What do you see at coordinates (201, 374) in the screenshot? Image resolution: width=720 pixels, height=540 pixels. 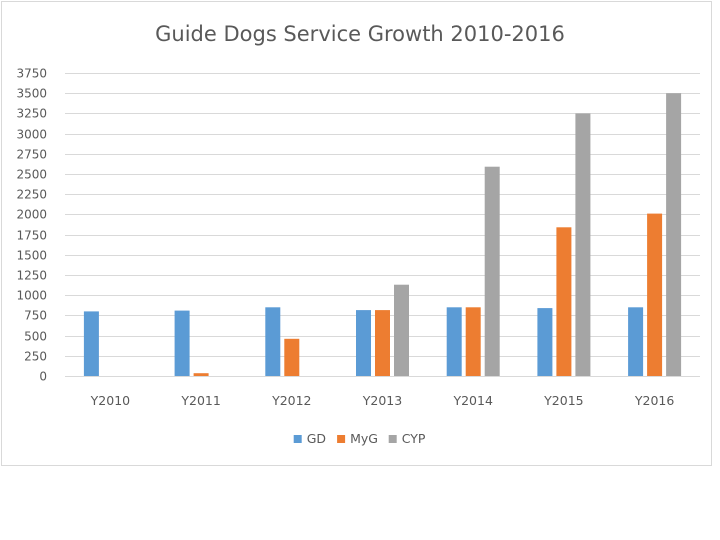 I see `bar-myg-y2011` at bounding box center [201, 374].